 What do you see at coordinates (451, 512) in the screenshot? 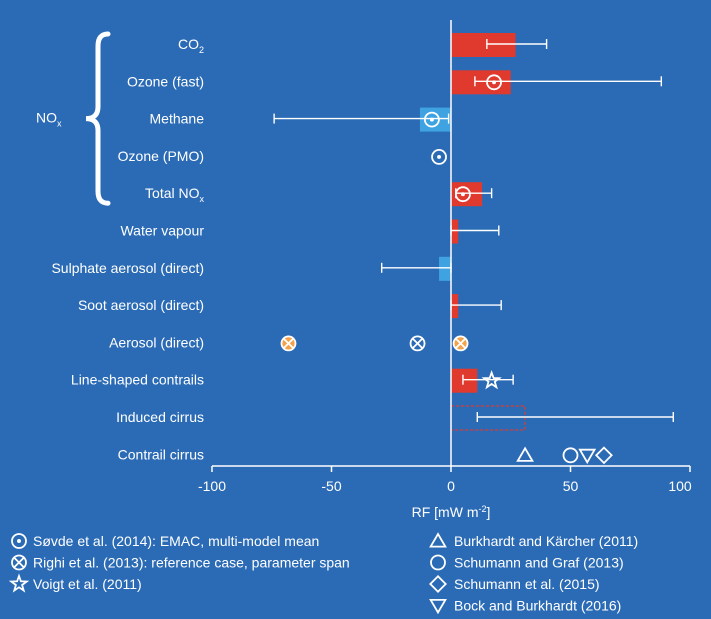
I see `x-axis-label: RF [mW m-2]` at bounding box center [451, 512].